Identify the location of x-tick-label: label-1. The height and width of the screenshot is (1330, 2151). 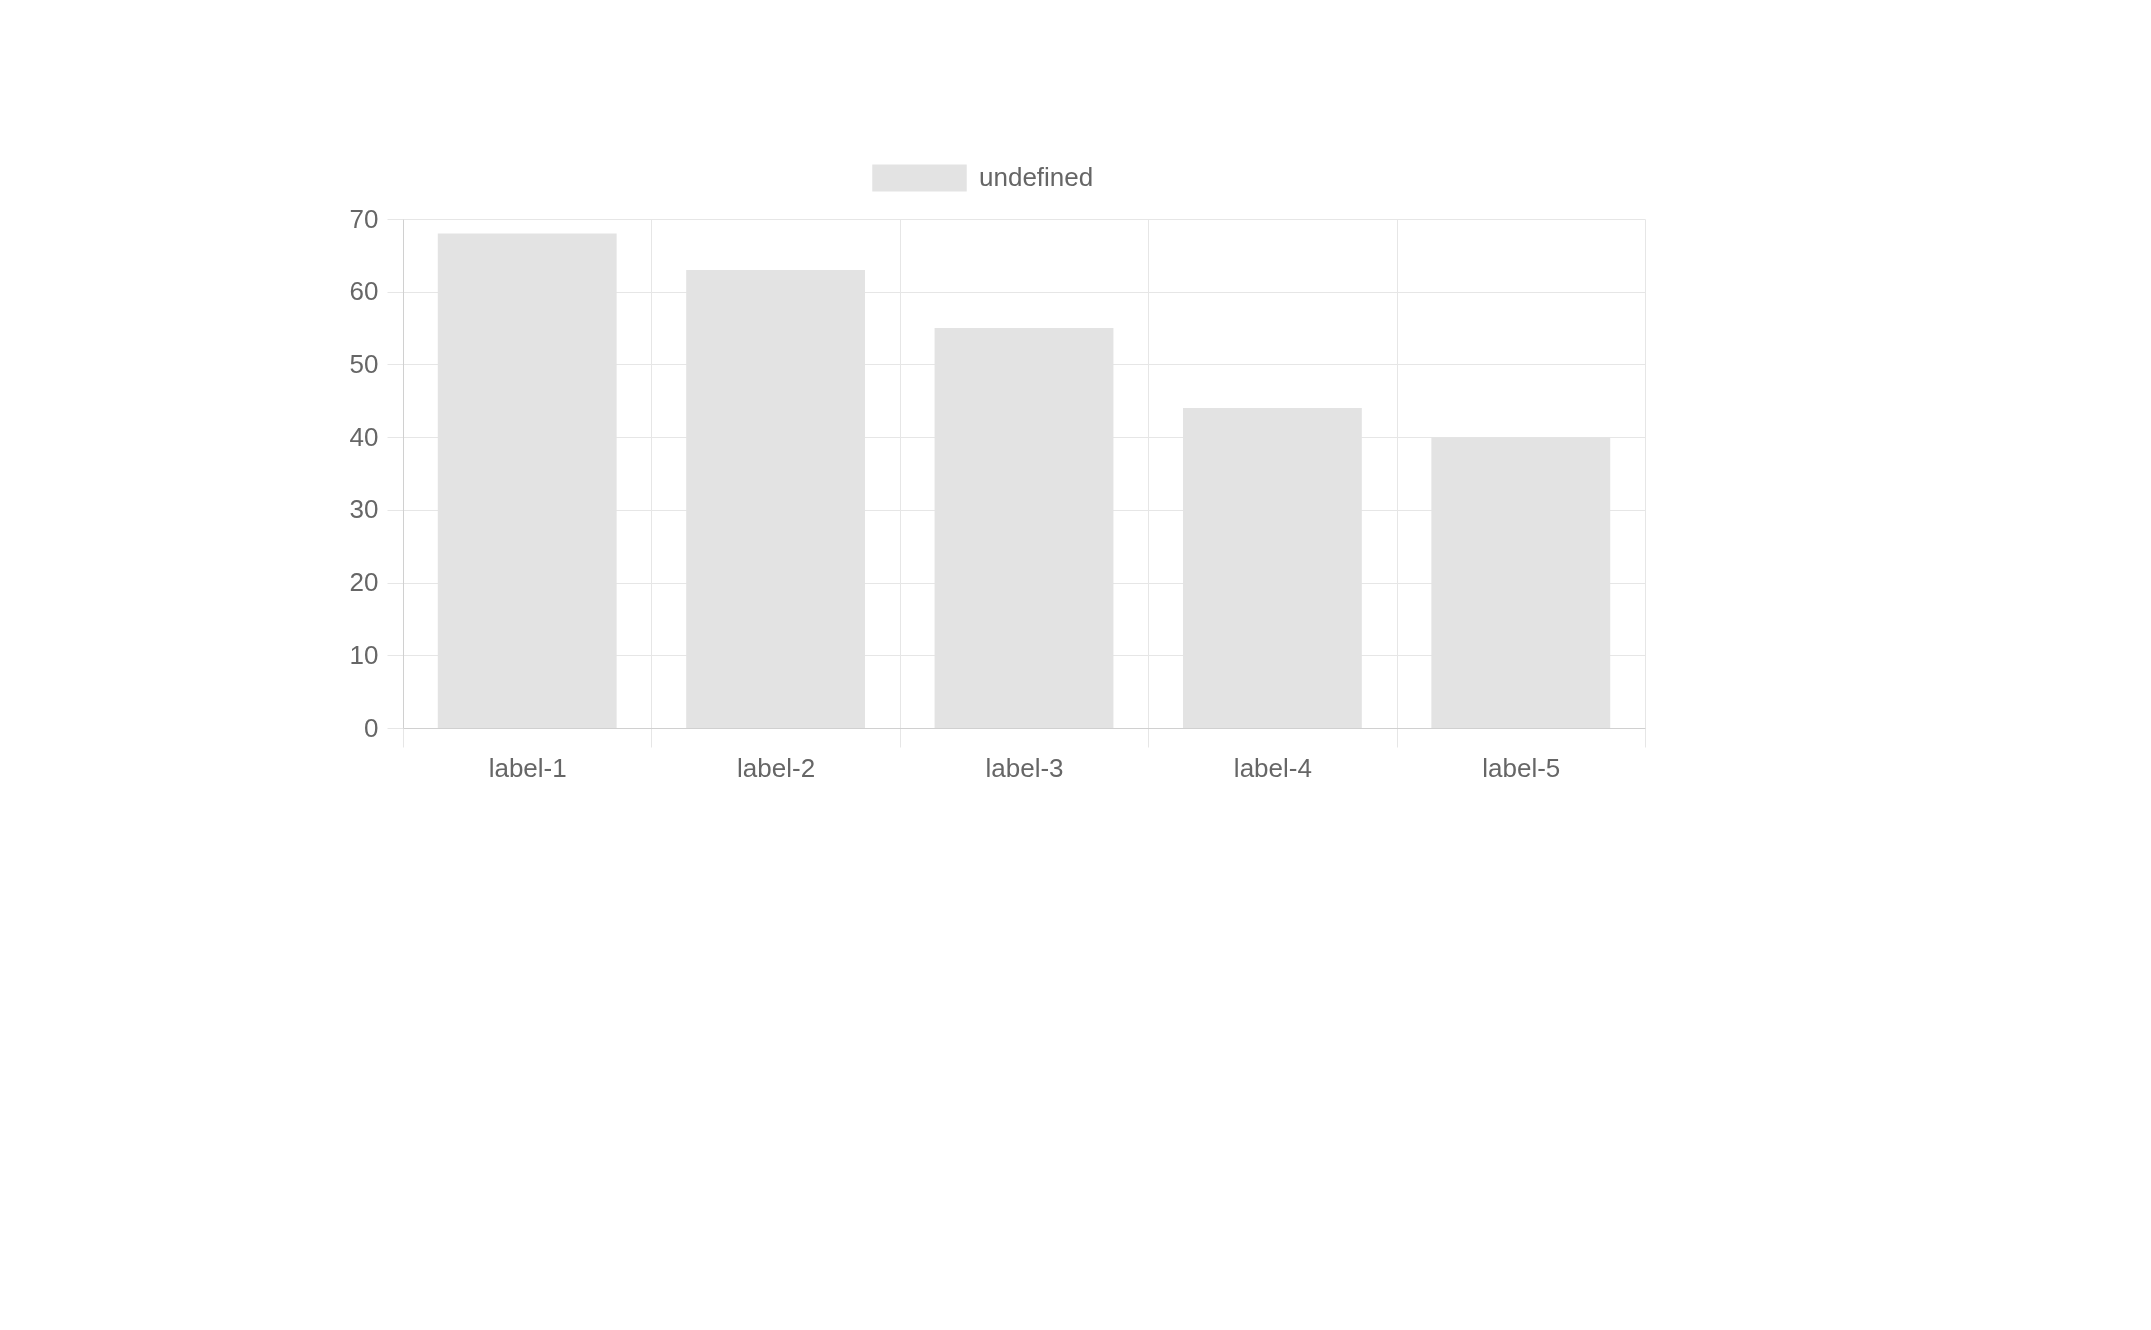
(527, 767).